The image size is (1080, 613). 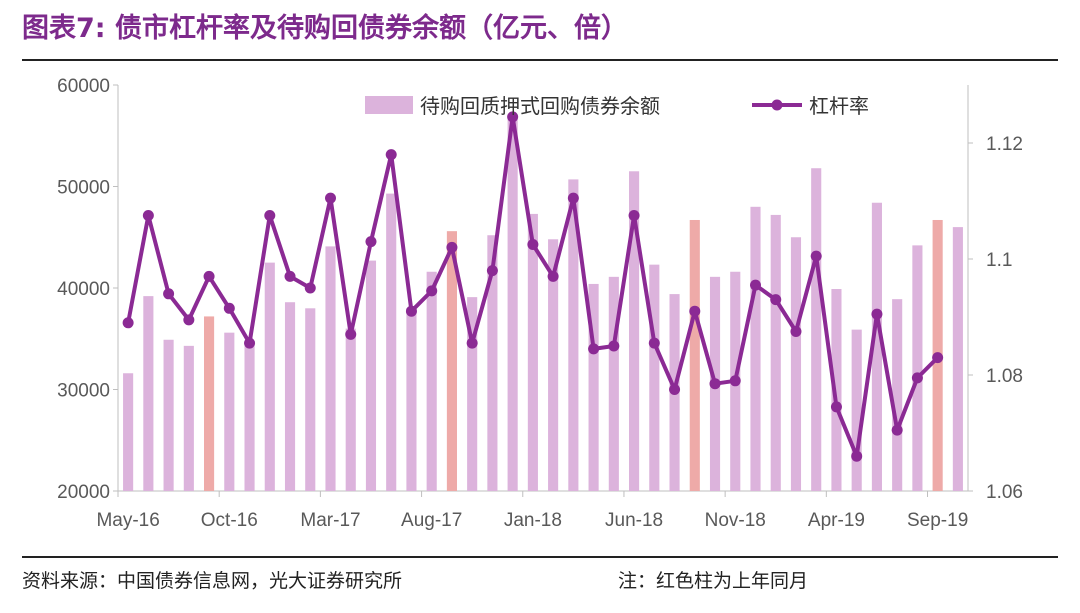 I want to click on top-rule, so click(x=540, y=60).